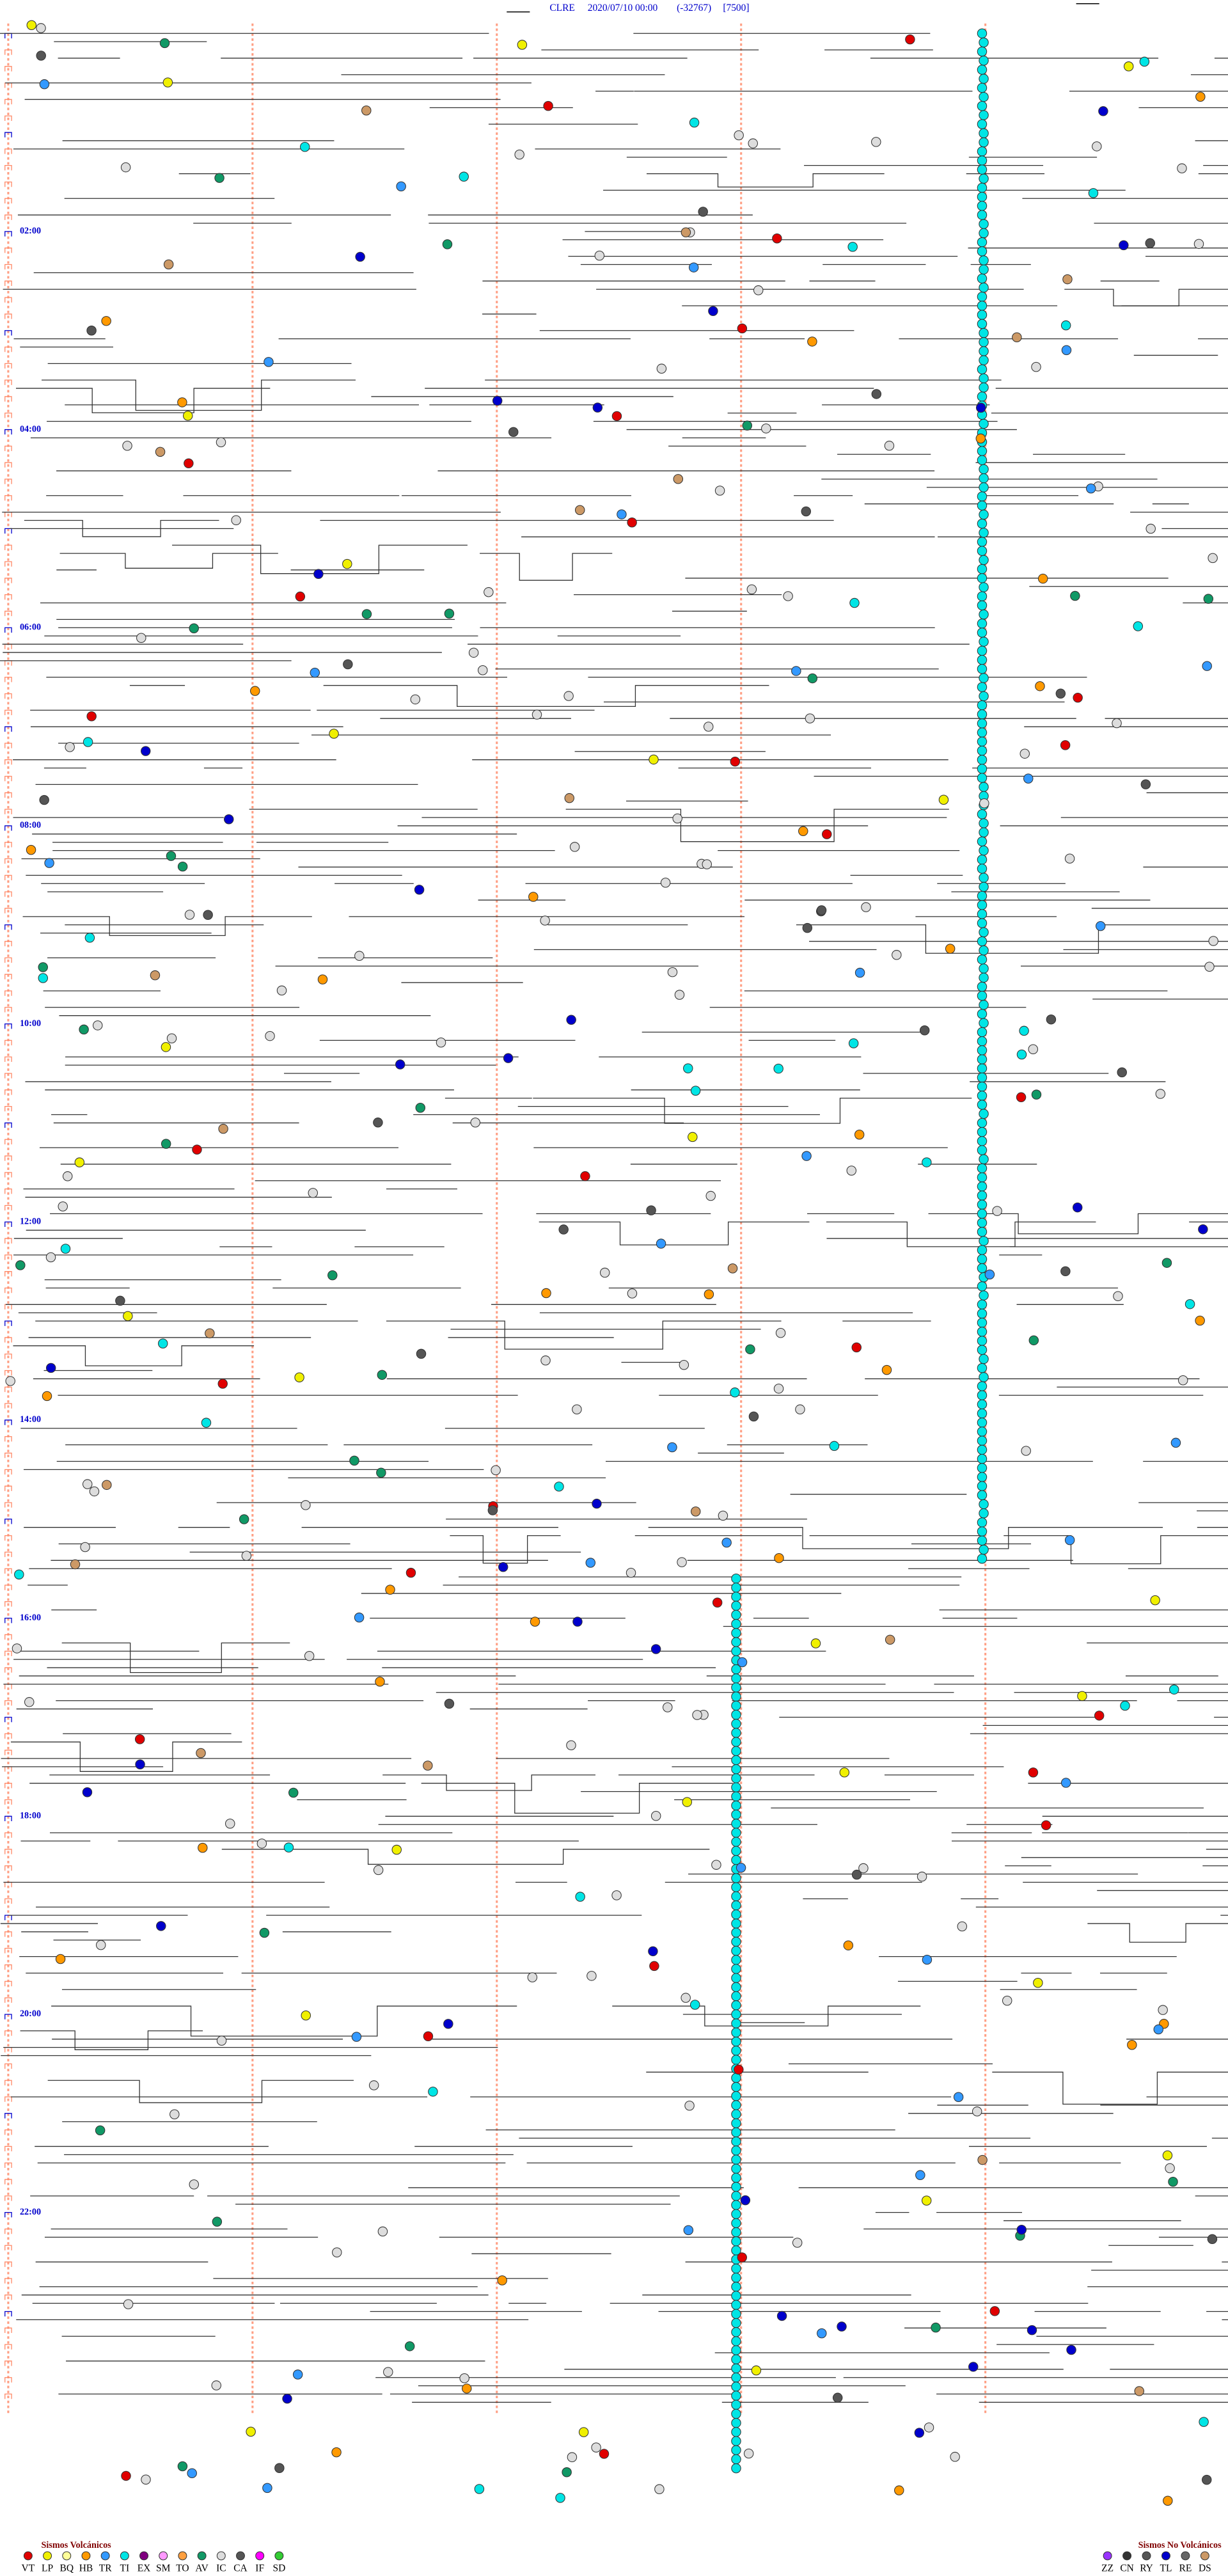 The image size is (1228, 2576). What do you see at coordinates (175, 1657) in the screenshot?
I see `trace` at bounding box center [175, 1657].